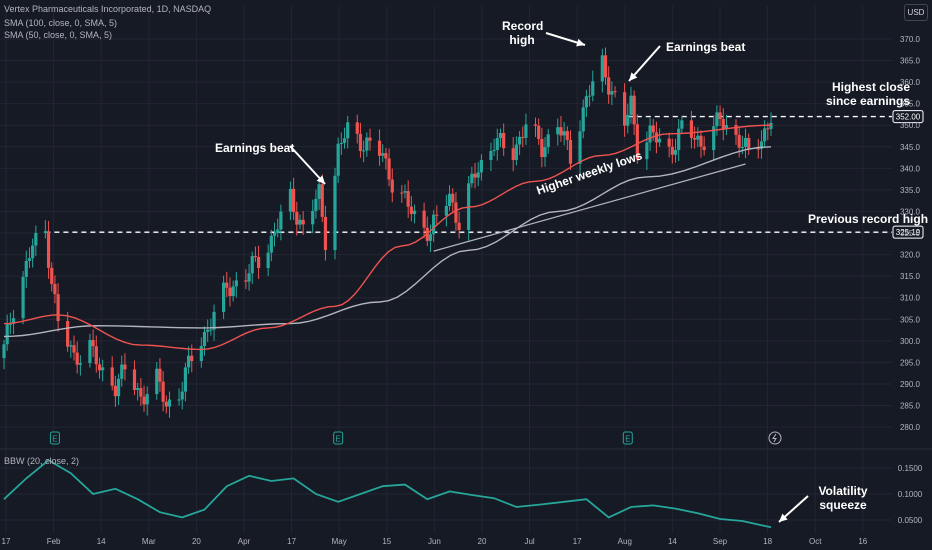 The height and width of the screenshot is (550, 932). I want to click on y-tick-label: 310.0, so click(910, 298).